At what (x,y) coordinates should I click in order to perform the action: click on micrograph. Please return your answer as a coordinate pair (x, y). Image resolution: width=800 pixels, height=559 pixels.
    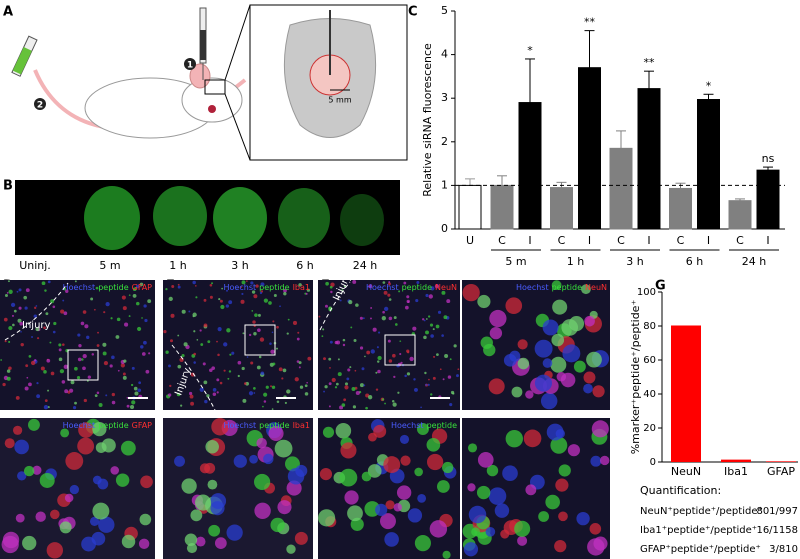
    Looking at the image, I should click on (389, 345).